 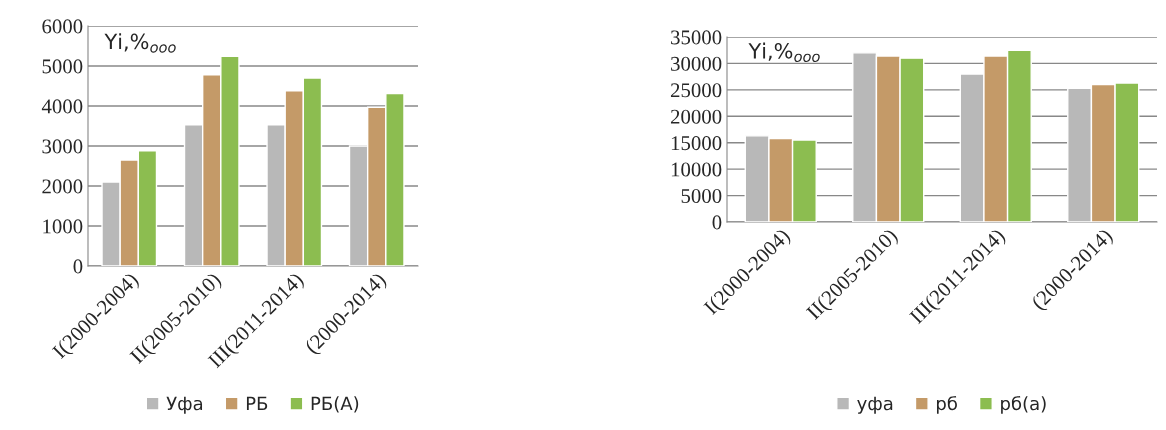 What do you see at coordinates (62, 106) in the screenshot?
I see `y-tick-label: 4000` at bounding box center [62, 106].